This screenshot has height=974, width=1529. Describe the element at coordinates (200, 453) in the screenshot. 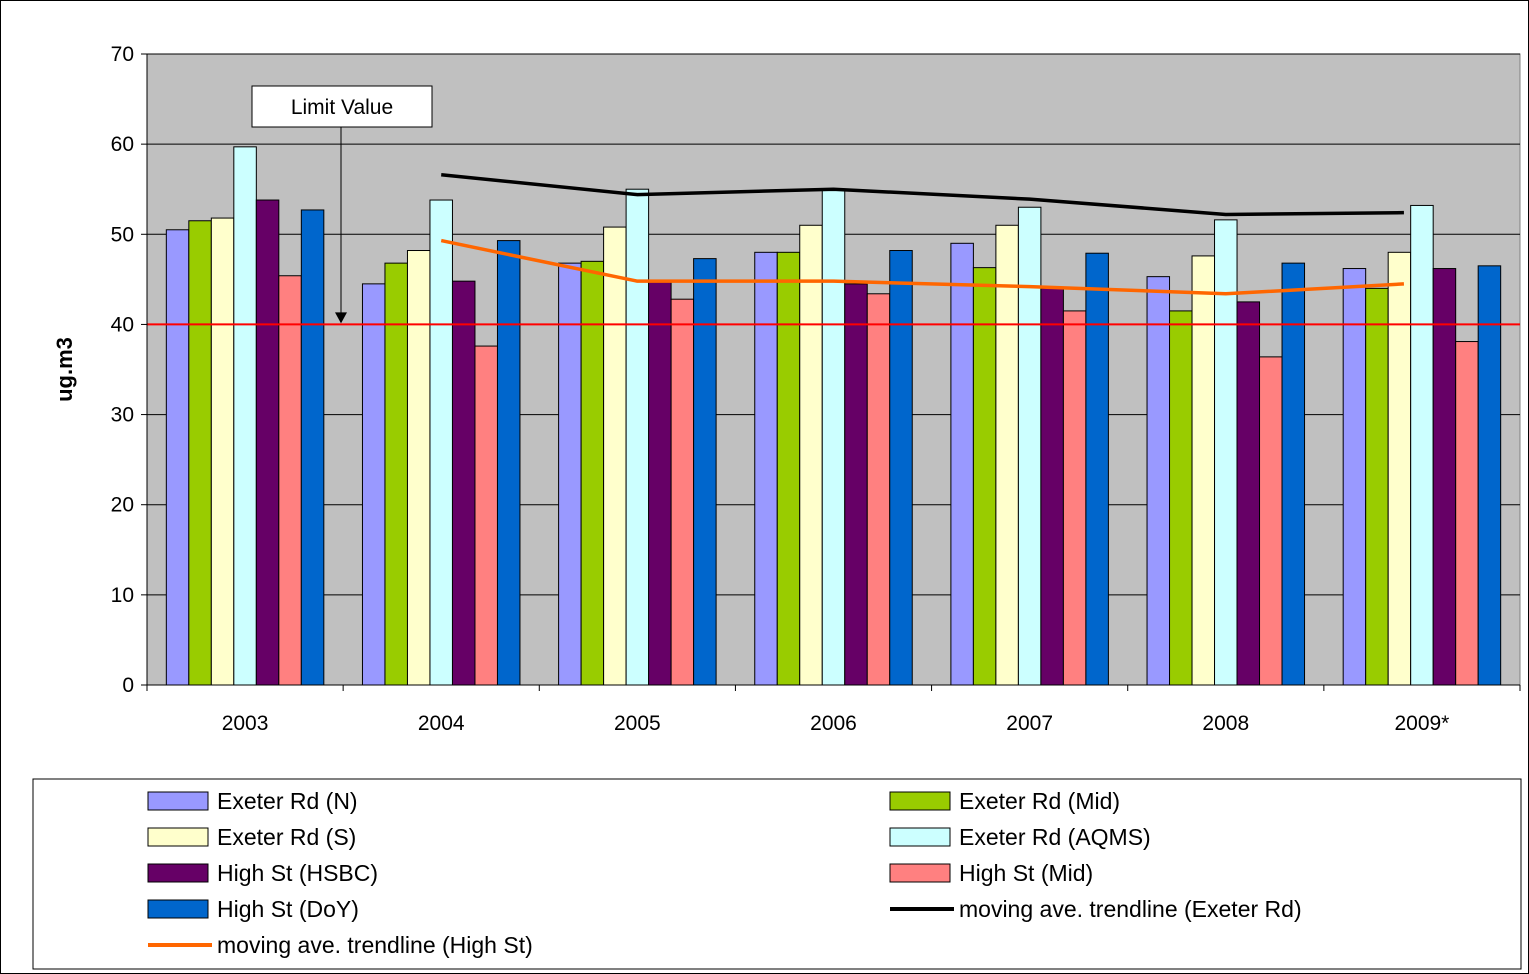

I see `bar-exeter-rd-mid-2003` at that location.